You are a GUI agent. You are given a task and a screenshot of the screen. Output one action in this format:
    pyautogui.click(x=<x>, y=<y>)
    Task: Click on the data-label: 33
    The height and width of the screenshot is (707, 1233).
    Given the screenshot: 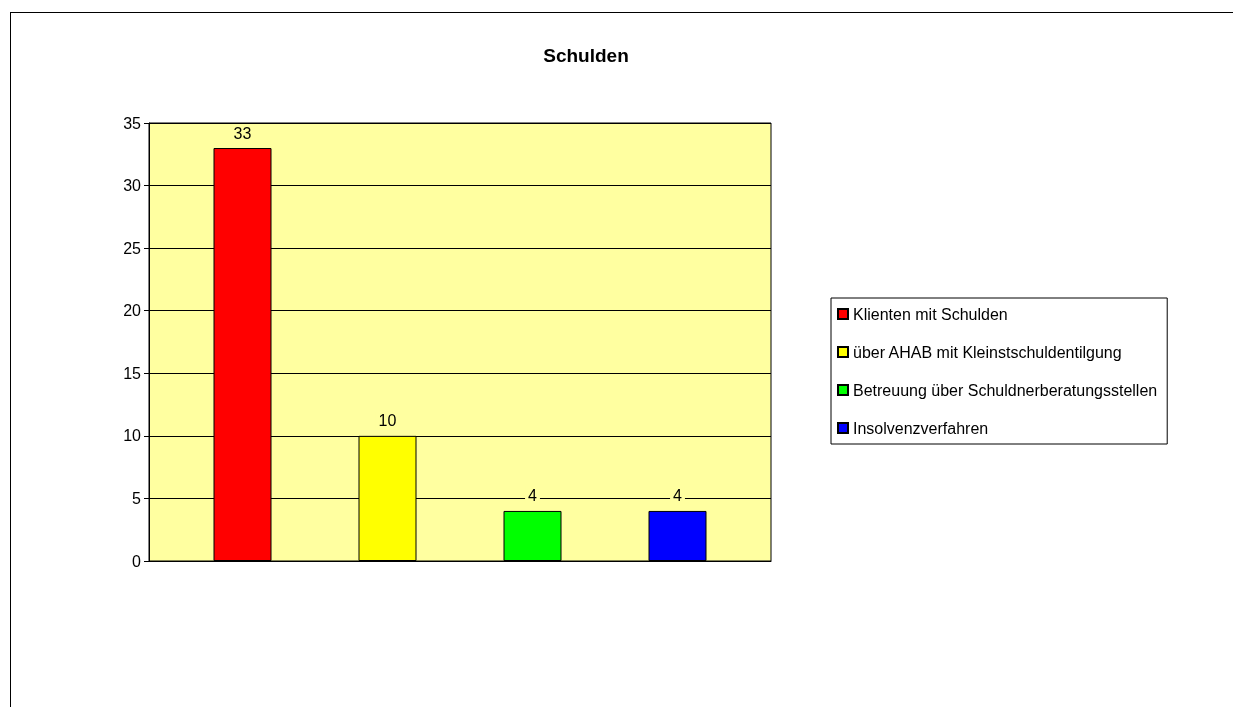 What is the action you would take?
    pyautogui.click(x=242, y=133)
    